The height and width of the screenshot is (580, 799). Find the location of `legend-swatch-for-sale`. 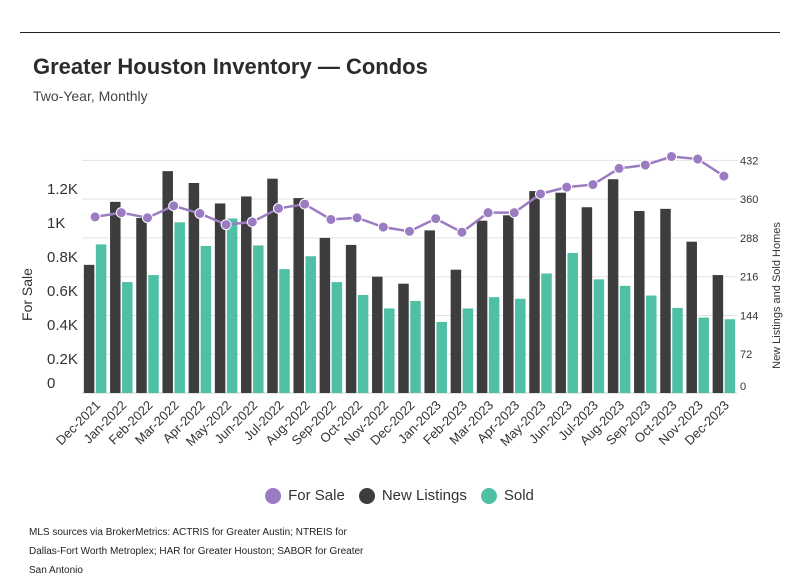

legend-swatch-for-sale is located at coordinates (273, 495).